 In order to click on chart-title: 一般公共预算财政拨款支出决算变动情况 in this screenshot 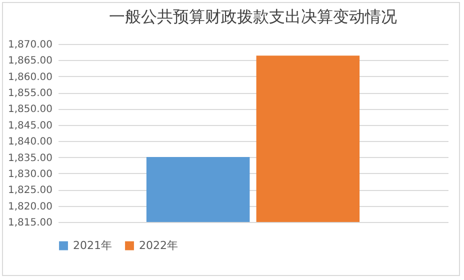, I will do `click(253, 16)`.